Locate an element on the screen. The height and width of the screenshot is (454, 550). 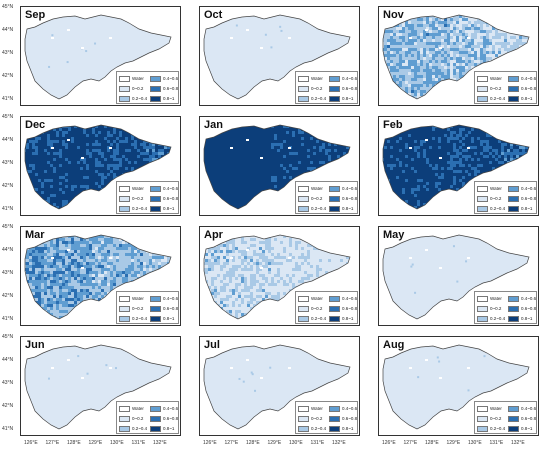
map-panel-feb: Feb Water 0~0.2 0.2~0.4 0.4~0.6 0.6~0.8 0.8~1 is located at coordinates (458, 166).